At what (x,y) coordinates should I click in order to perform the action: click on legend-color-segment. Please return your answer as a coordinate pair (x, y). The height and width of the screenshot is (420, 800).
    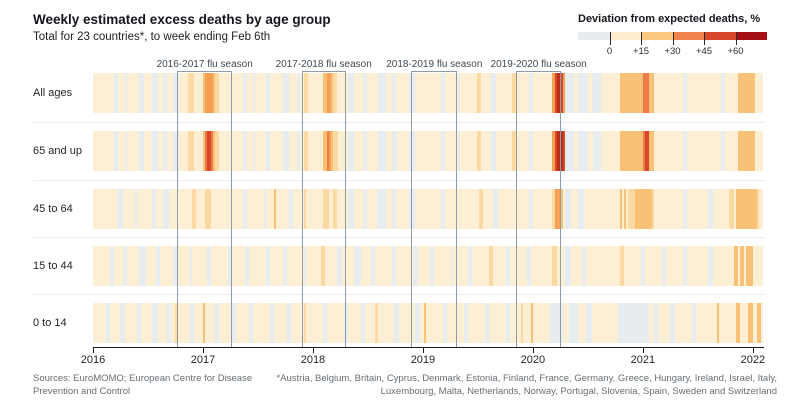
    Looking at the image, I should click on (625, 36).